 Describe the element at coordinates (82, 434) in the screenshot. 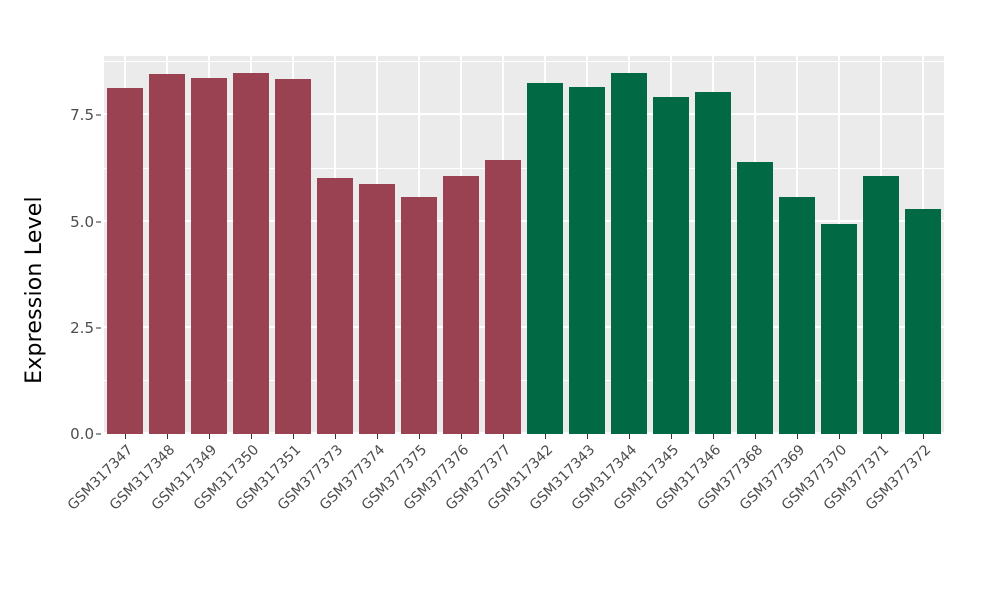

I see `y-tick-label: 0.0` at that location.